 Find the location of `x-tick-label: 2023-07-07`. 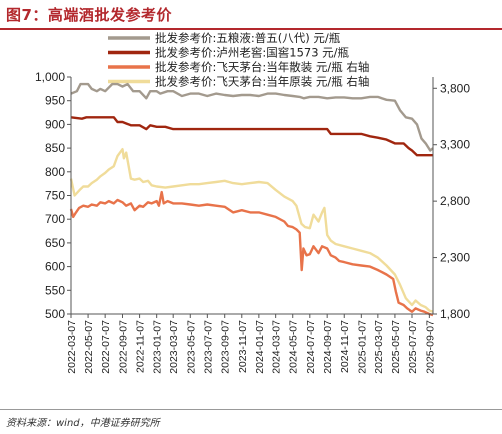

x-tick-label: 2023-07-07 is located at coordinates (208, 347).